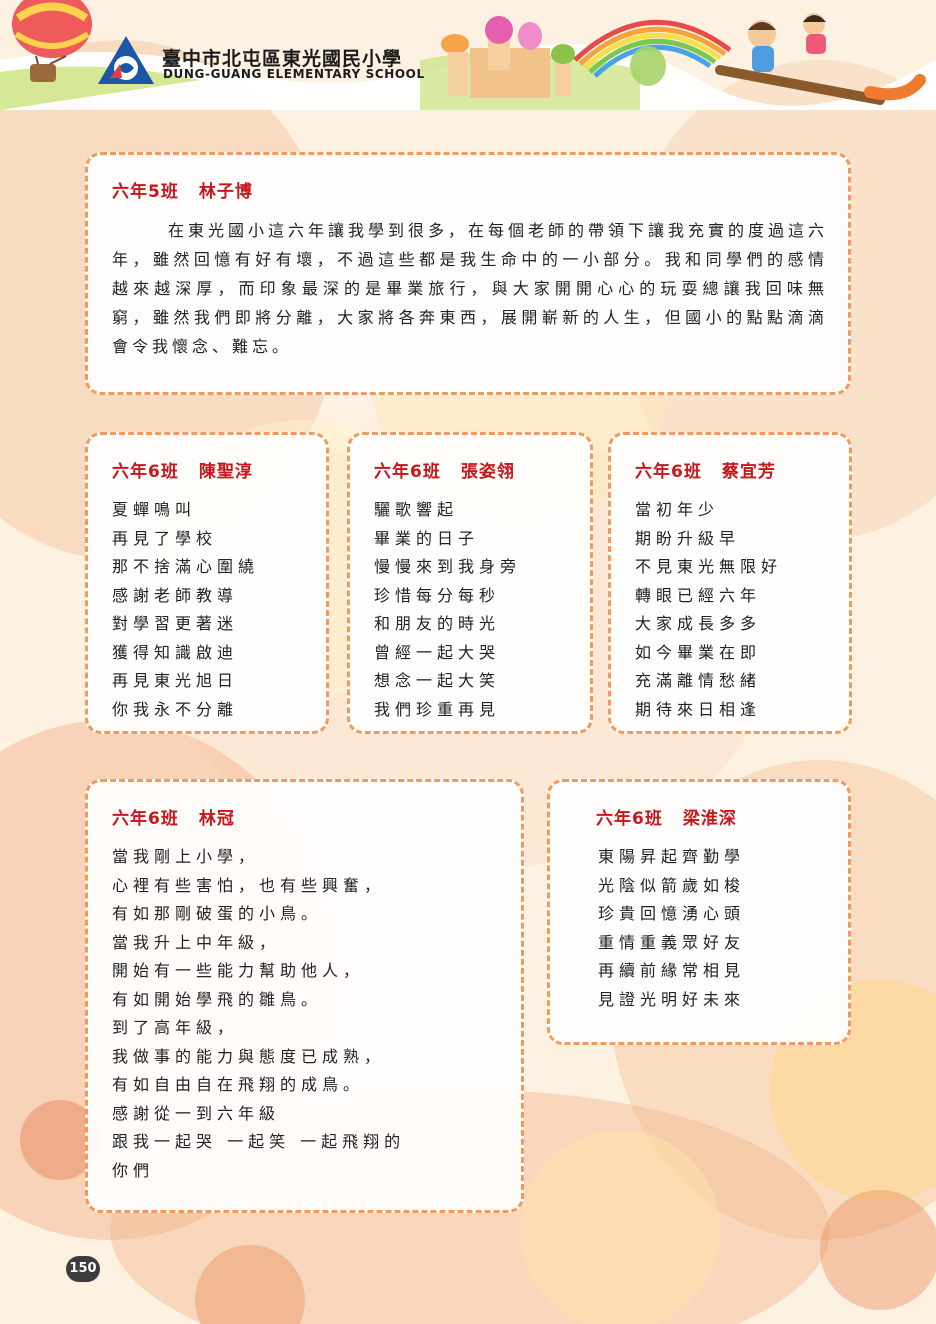 Image resolution: width=936 pixels, height=1324 pixels. I want to click on poem-line: 光陰似箭歲如梭, so click(672, 885).